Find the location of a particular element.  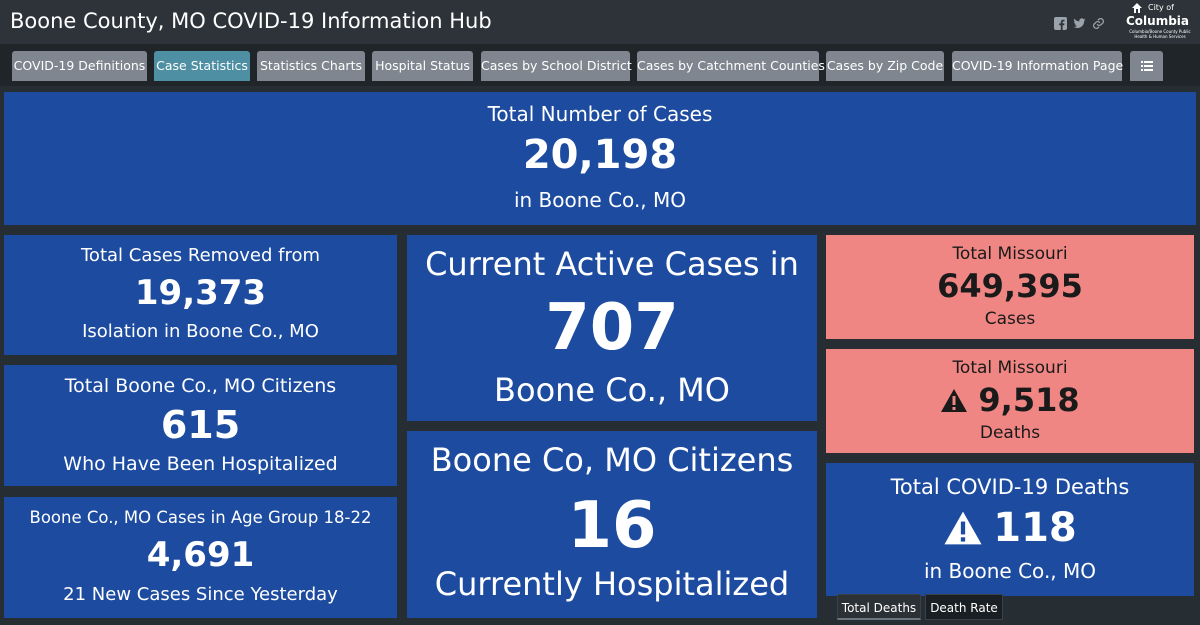

tab-cases-by-catchment-counties: Cases by Catchment Counties is located at coordinates (731, 66).